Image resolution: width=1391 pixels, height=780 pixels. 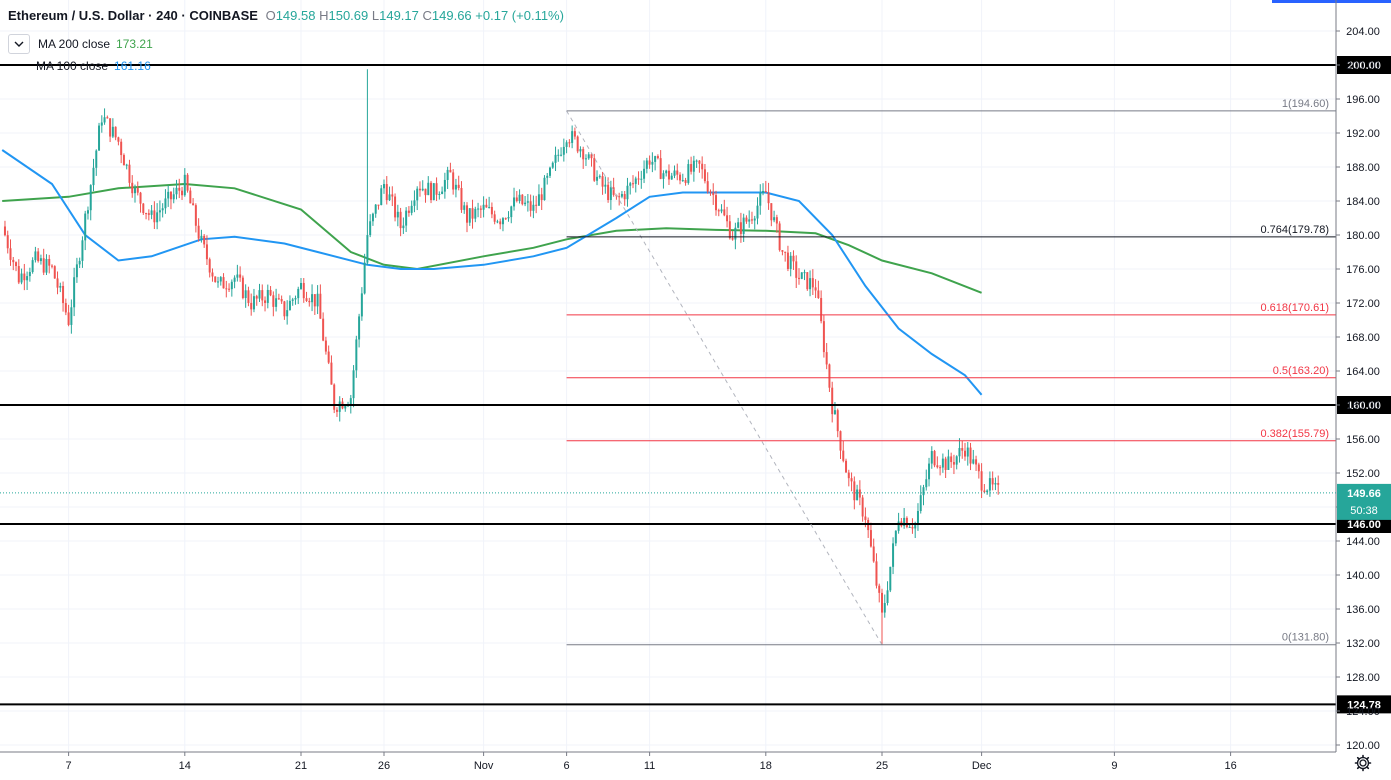 I want to click on time-tick-label: 25, so click(x=882, y=766).